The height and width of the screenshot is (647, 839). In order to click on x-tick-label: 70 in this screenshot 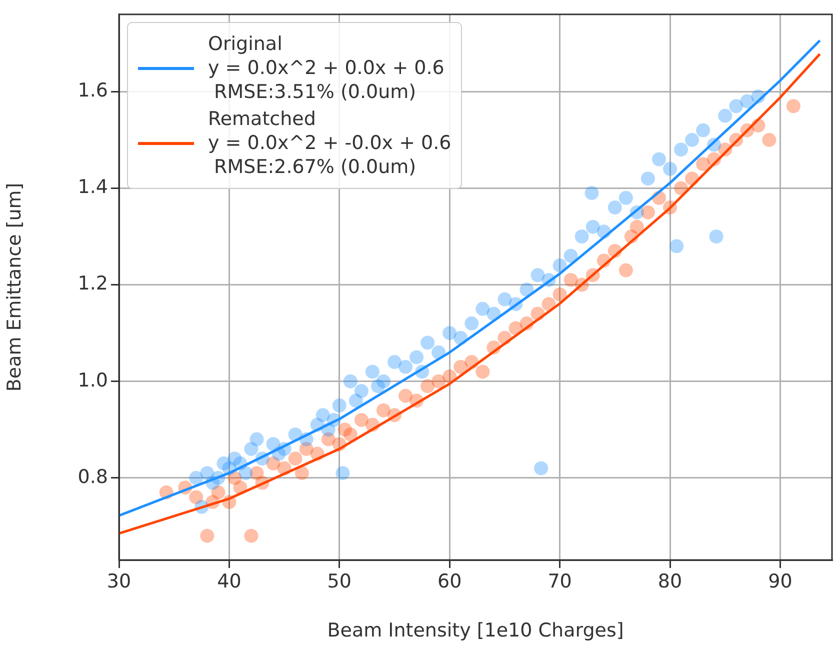, I will do `click(560, 581)`.